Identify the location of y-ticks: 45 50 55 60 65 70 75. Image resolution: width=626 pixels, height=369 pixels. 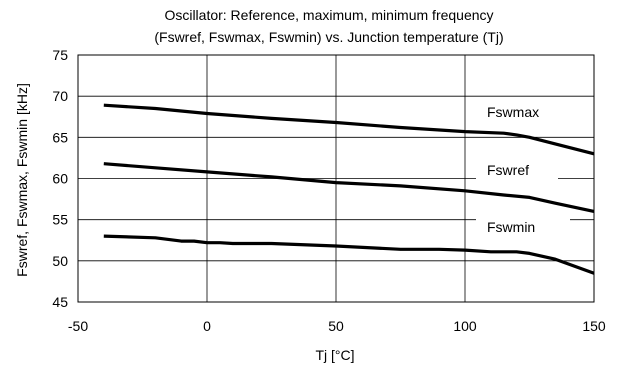
(60, 178).